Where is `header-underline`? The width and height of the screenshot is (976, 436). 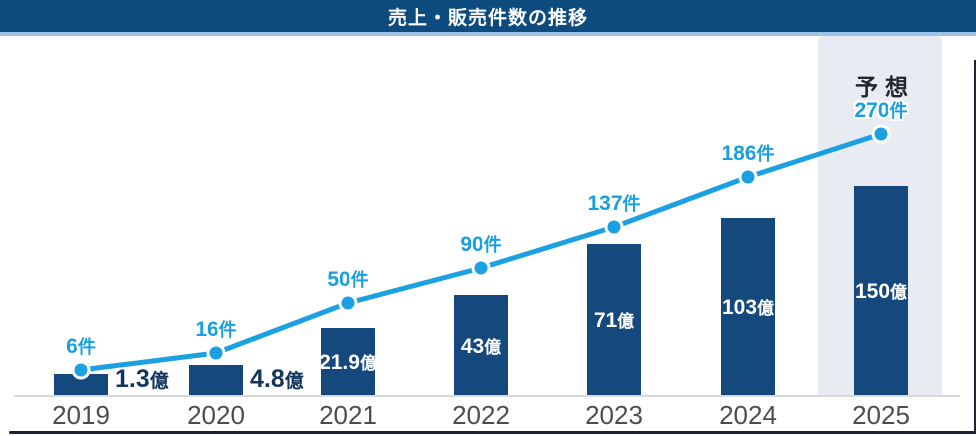 header-underline is located at coordinates (488, 34).